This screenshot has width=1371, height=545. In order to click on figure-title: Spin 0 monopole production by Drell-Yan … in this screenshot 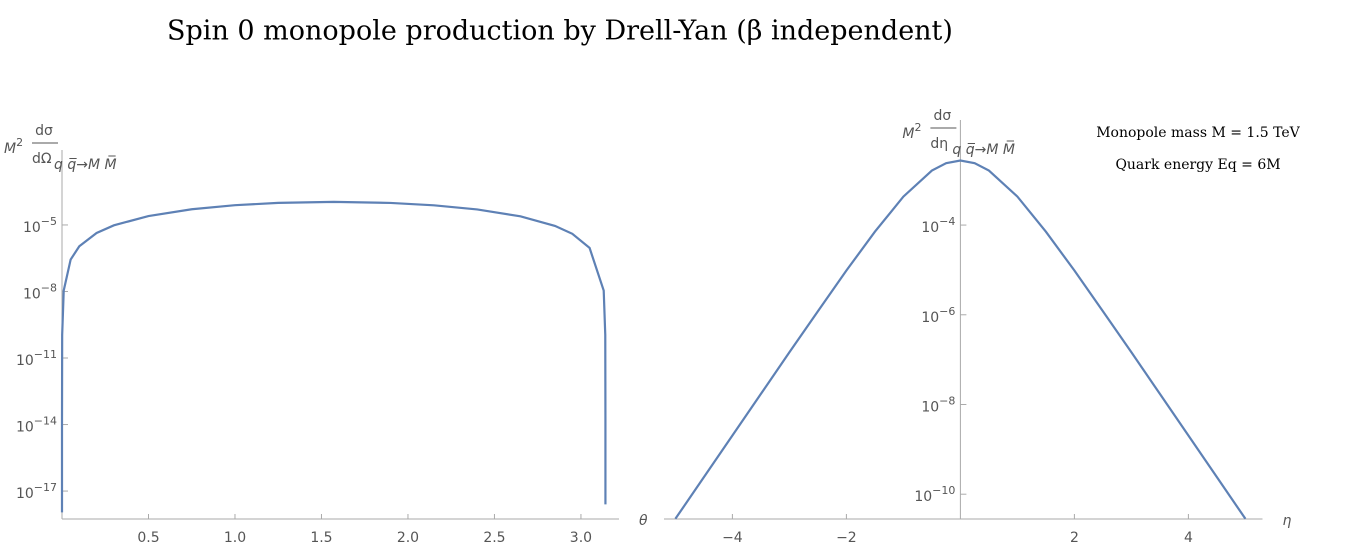, I will do `click(560, 31)`.